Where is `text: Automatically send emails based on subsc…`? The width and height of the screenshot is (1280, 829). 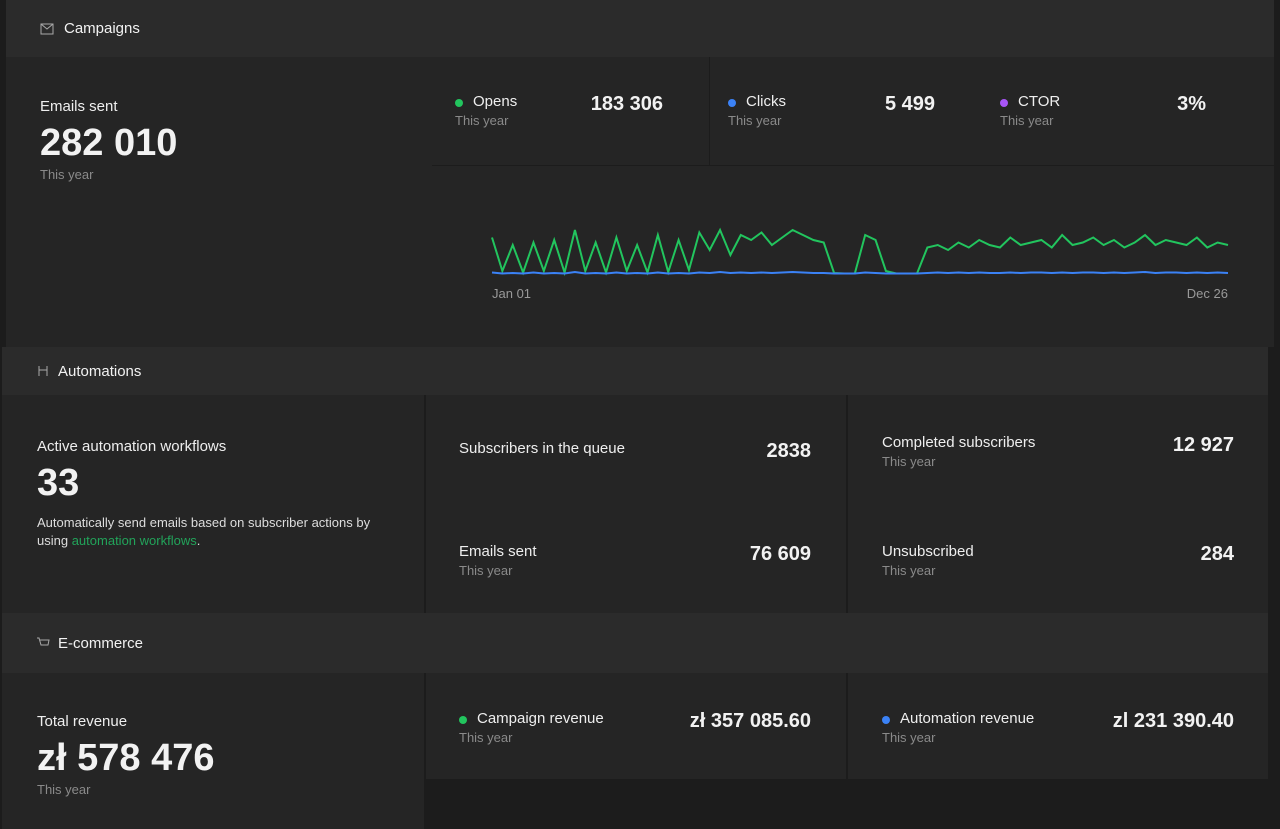 text: Automatically send emails based on subsc… is located at coordinates (204, 531).